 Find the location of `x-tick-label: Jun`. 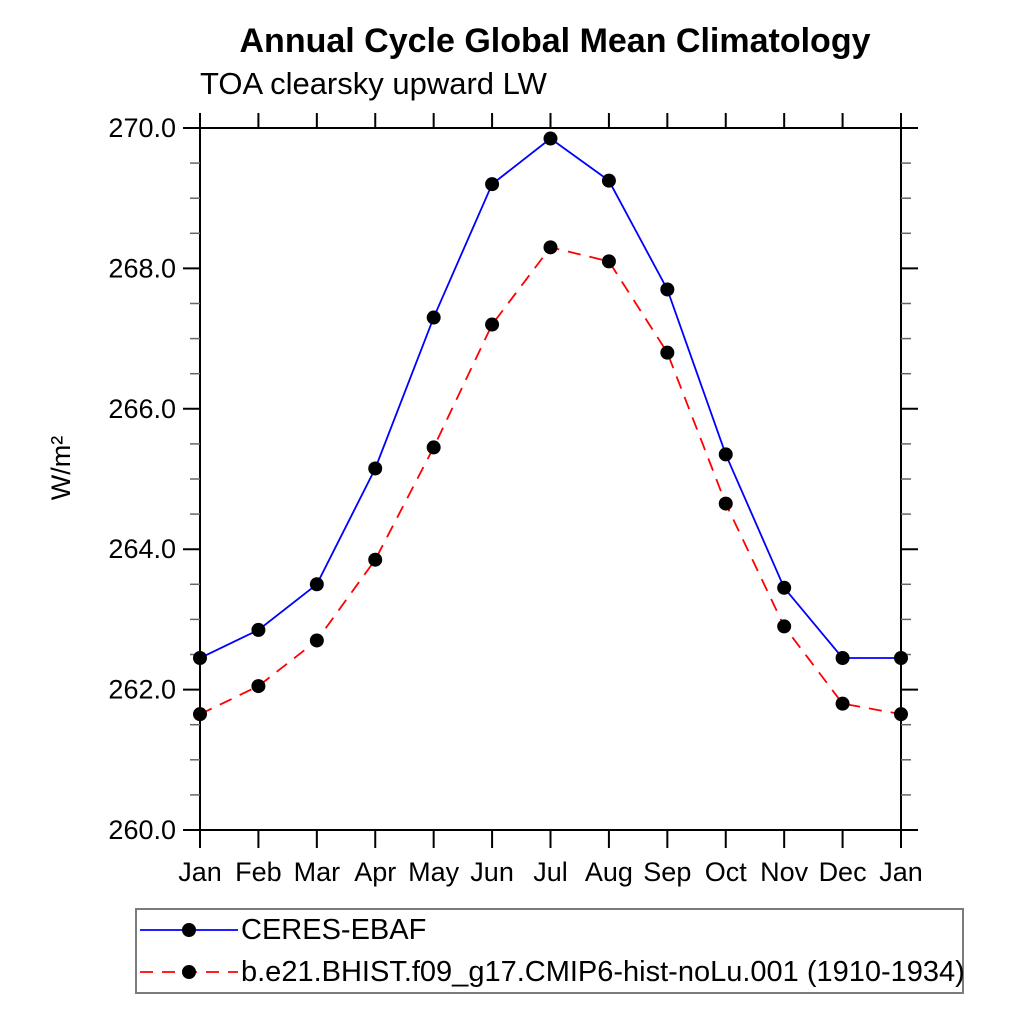

x-tick-label: Jun is located at coordinates (492, 872).